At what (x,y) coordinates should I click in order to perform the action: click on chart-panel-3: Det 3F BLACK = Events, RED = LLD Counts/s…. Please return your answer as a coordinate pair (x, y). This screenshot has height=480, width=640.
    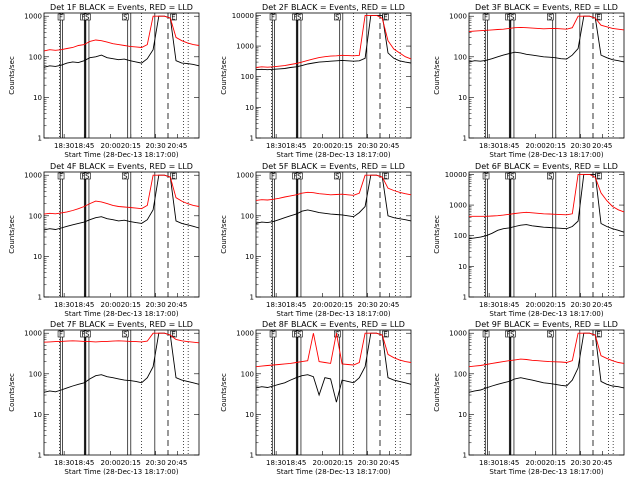
    Looking at the image, I should click on (529, 81).